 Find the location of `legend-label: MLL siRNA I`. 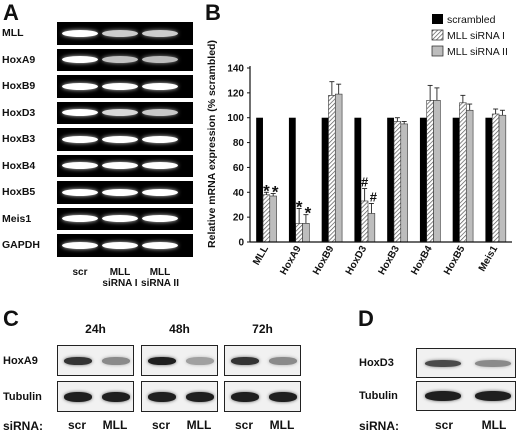

legend-label: MLL siRNA I is located at coordinates (476, 36).